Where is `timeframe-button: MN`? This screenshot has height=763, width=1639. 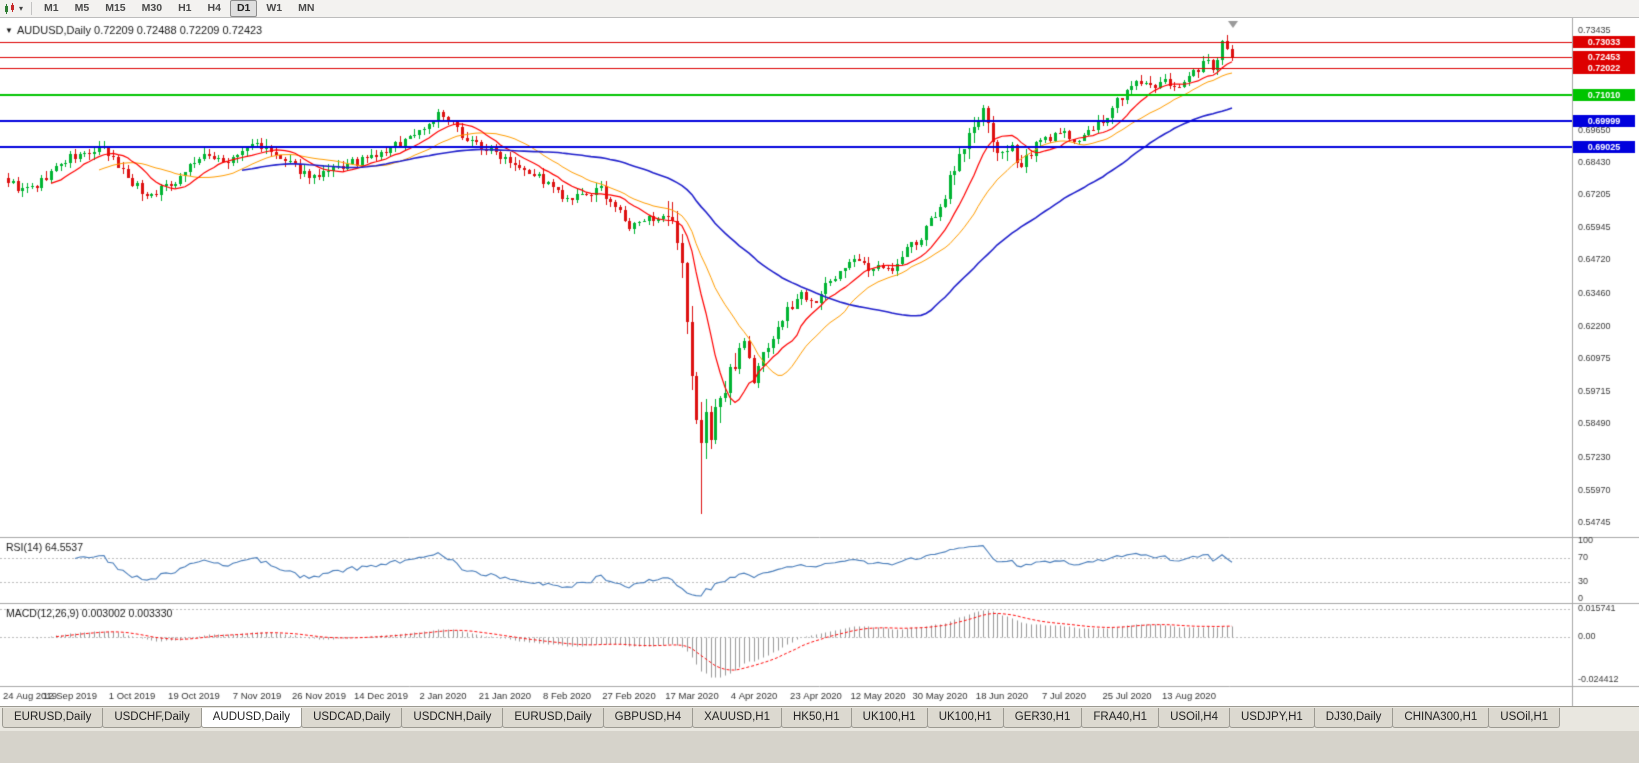
timeframe-button: MN is located at coordinates (306, 8).